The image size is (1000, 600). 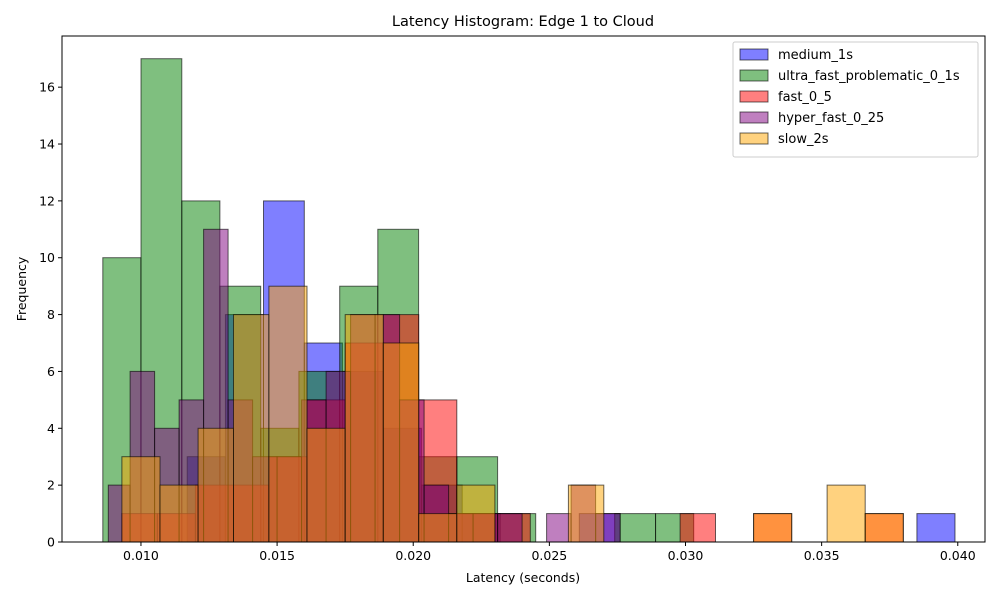 I want to click on x-axis-label: Latency (seconds), so click(x=523, y=577).